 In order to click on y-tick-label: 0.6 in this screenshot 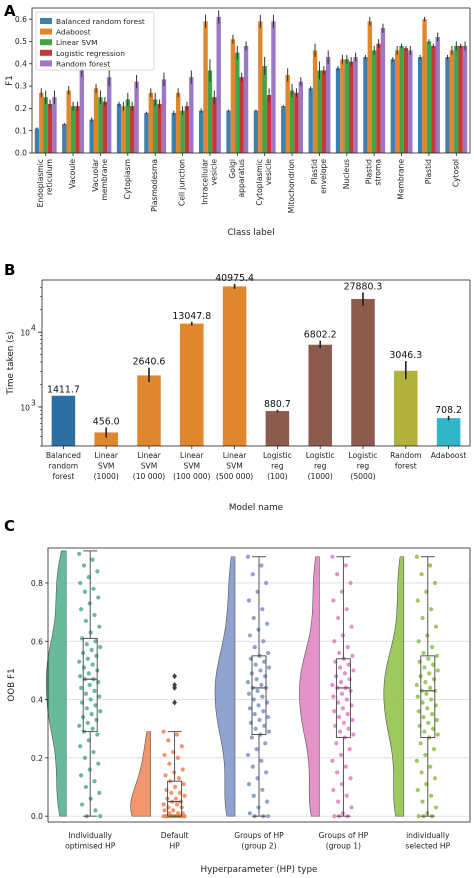, I will do `click(21, 19)`.